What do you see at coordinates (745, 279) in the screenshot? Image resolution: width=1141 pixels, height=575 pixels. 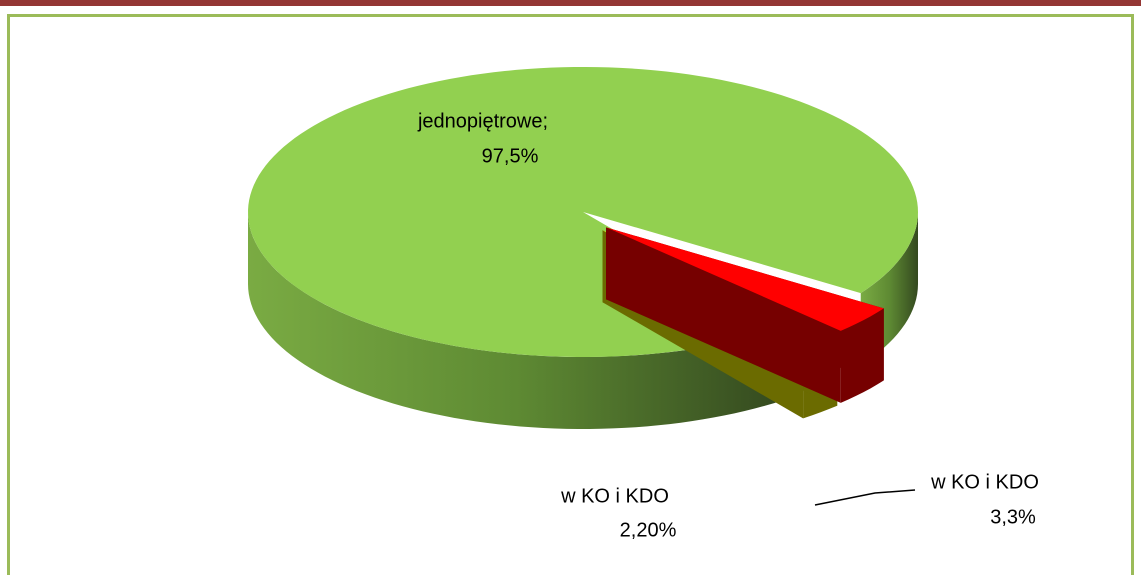 I see `slice` at bounding box center [745, 279].